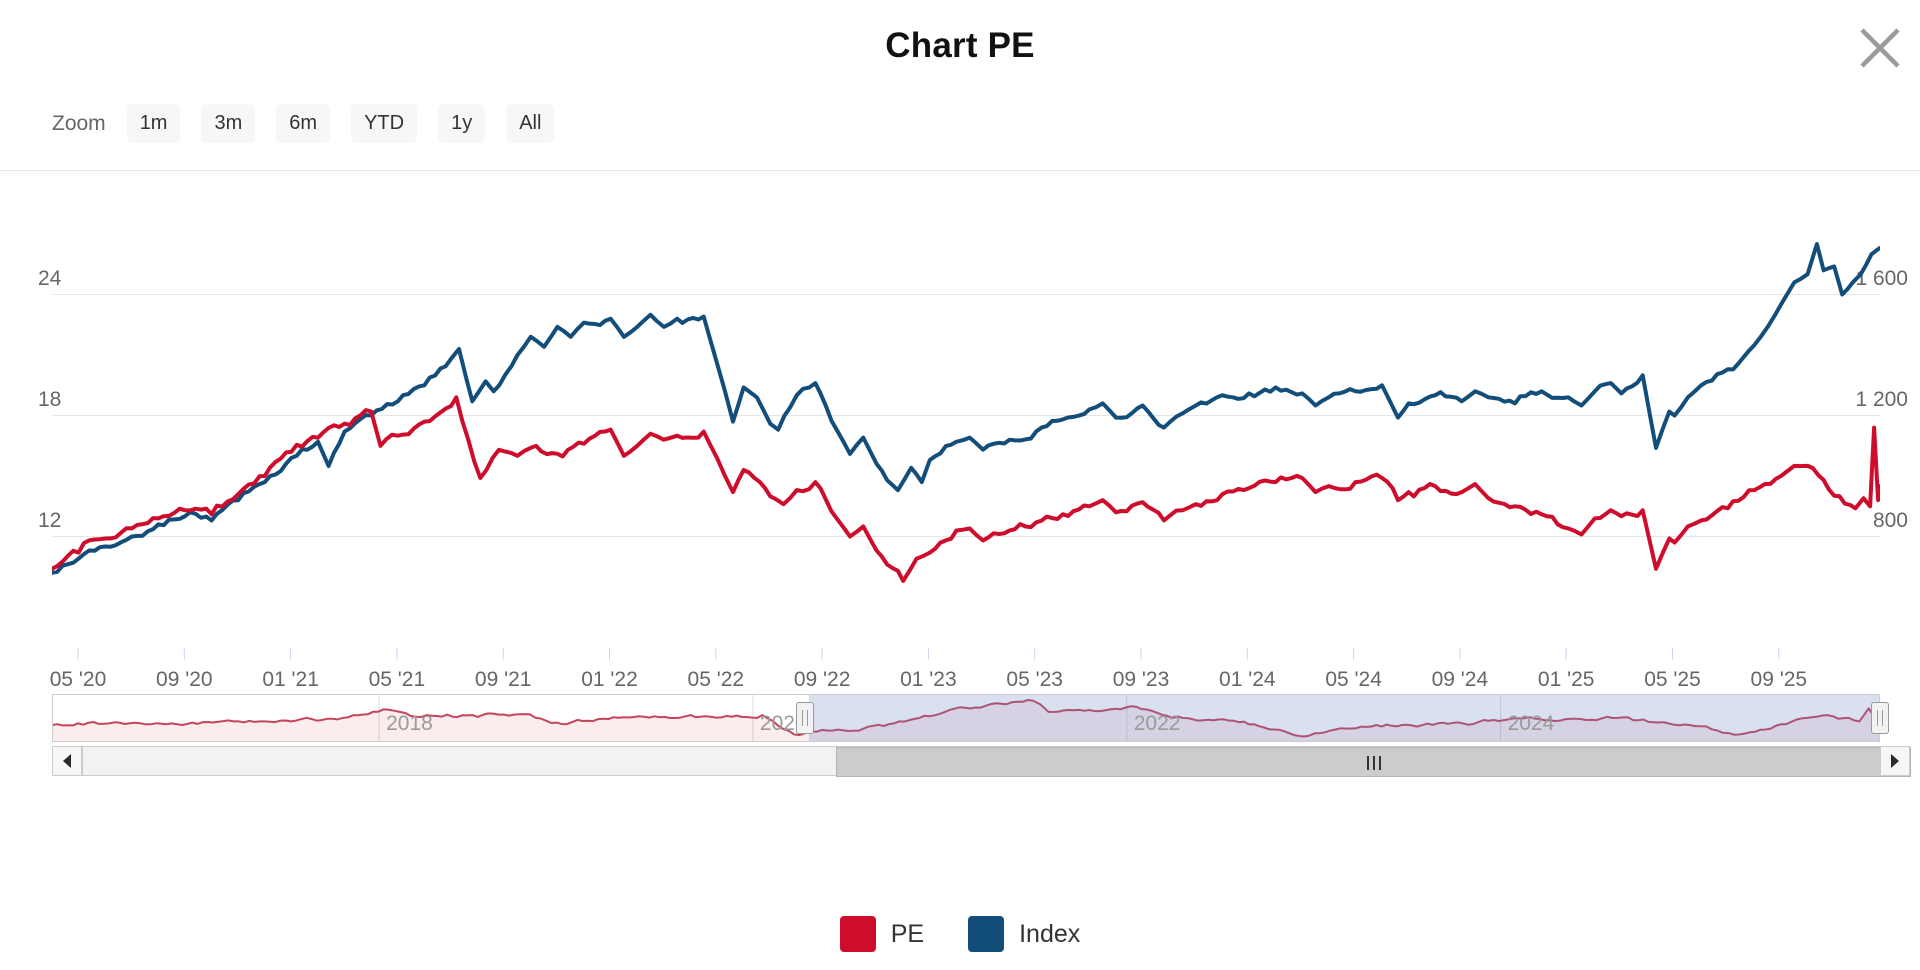 This screenshot has width=1920, height=970. I want to click on navigator-left-handle, so click(805, 718).